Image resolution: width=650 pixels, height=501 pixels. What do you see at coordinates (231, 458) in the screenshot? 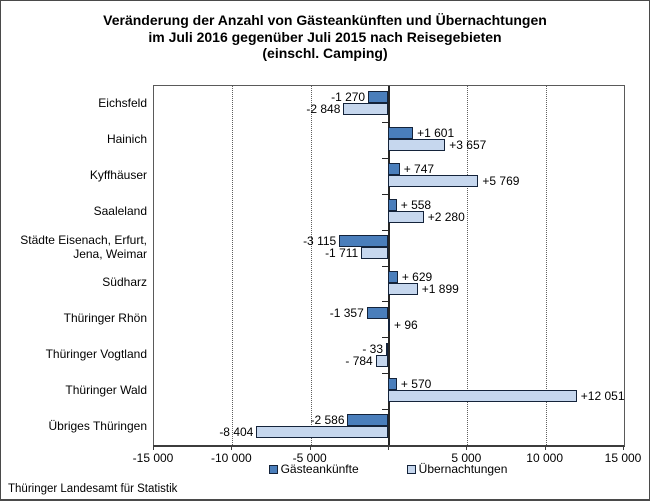
I see `x-tick-label: -10 000` at bounding box center [231, 458].